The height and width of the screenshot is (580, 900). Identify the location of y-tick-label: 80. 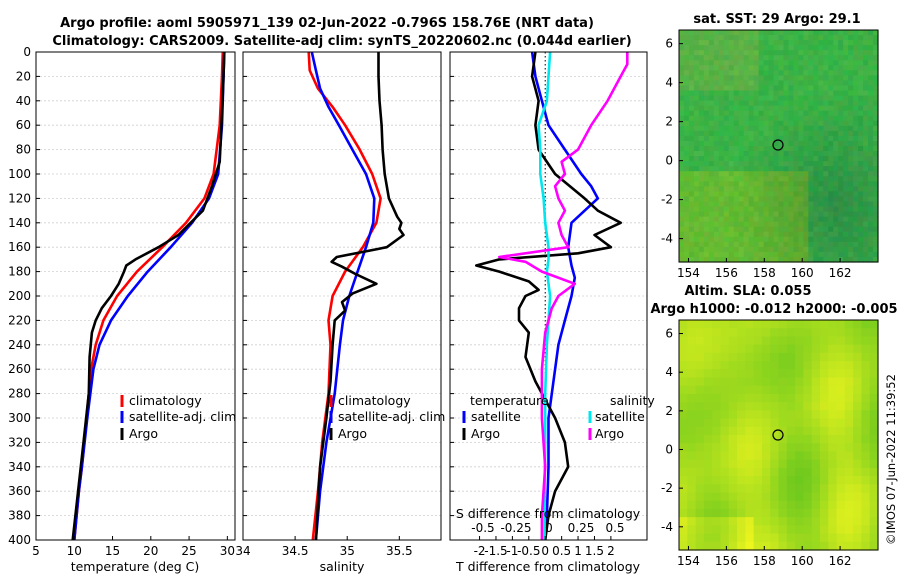
(23, 150).